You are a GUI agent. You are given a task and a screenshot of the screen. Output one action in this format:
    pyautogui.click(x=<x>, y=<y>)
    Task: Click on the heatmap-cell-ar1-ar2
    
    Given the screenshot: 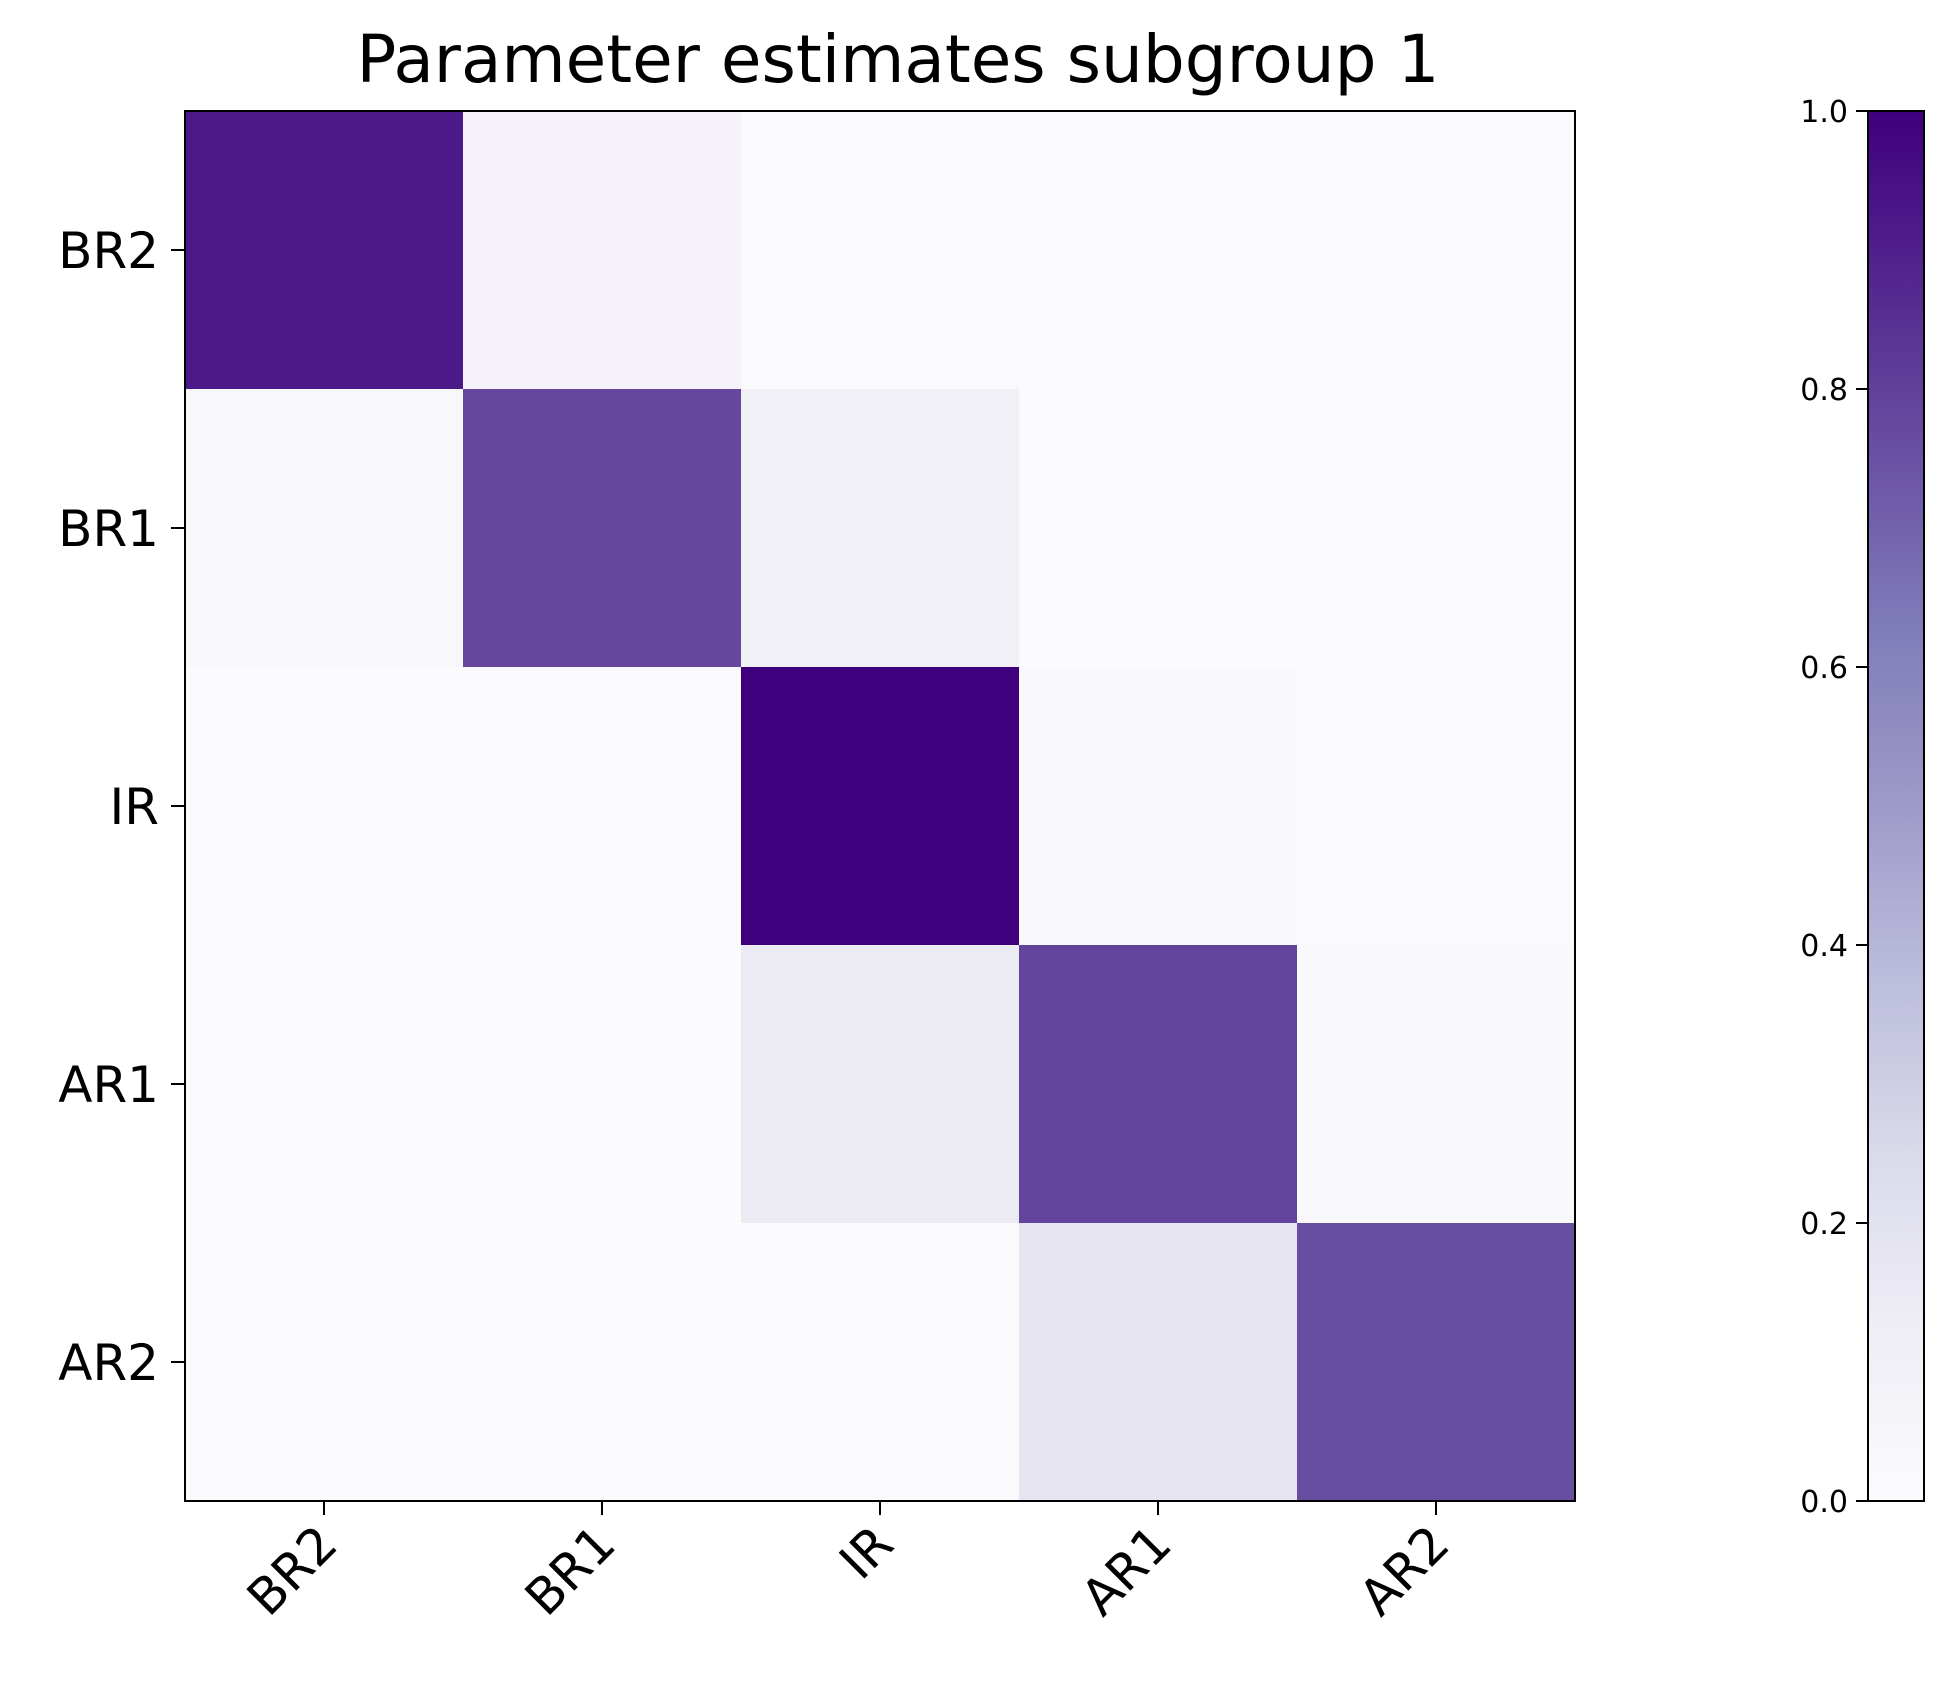 What is the action you would take?
    pyautogui.click(x=1436, y=1084)
    